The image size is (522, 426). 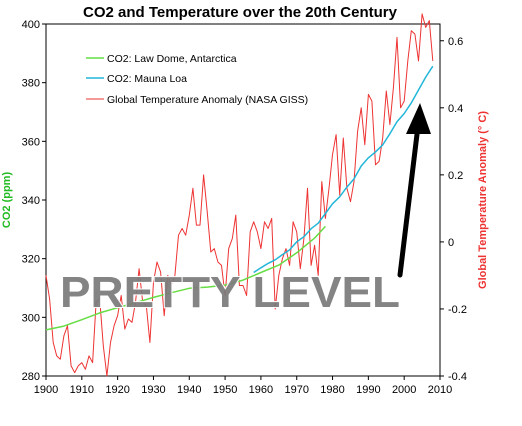 I want to click on legend-label-temperature: Global Temperature Anomaly (NASA GISS), so click(x=207, y=100).